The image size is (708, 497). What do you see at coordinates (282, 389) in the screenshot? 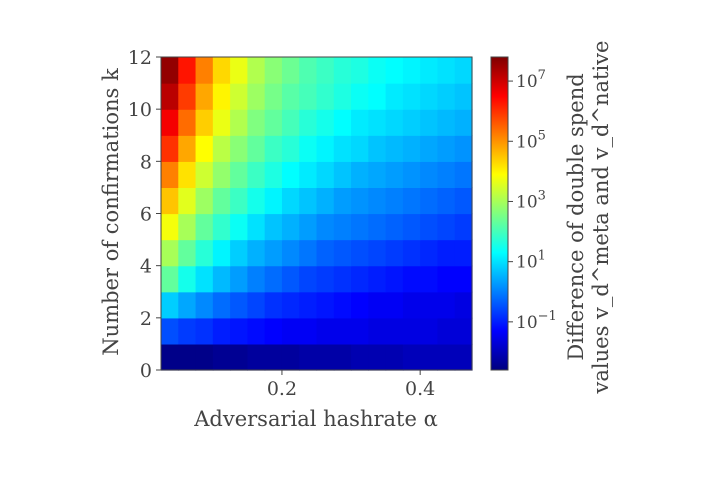
I see `x-tick-label: 0.2` at bounding box center [282, 389].